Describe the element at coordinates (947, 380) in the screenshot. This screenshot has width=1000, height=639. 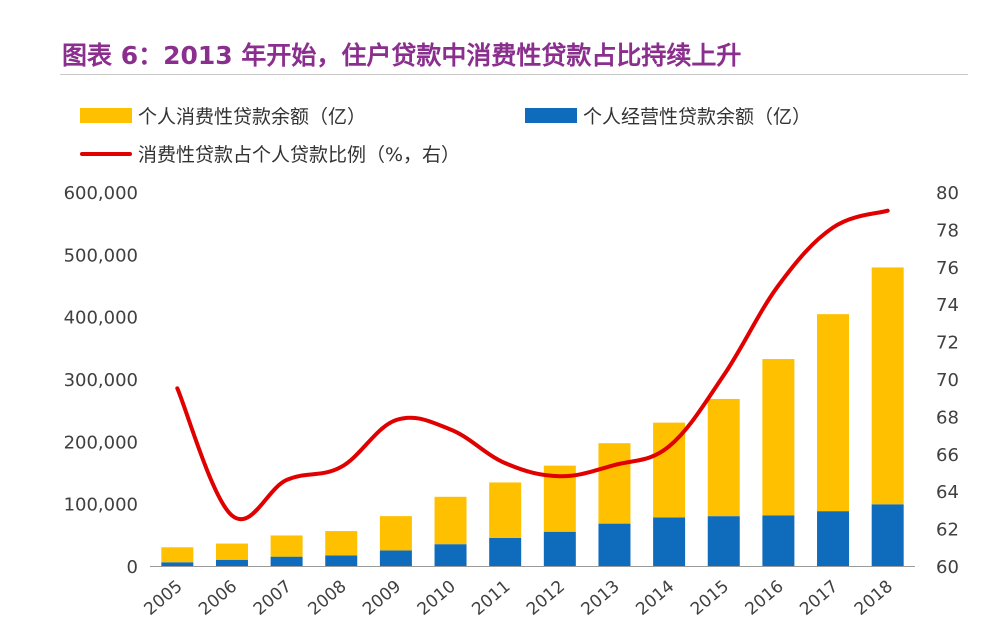
I see `y-right-tick-label: 70` at that location.